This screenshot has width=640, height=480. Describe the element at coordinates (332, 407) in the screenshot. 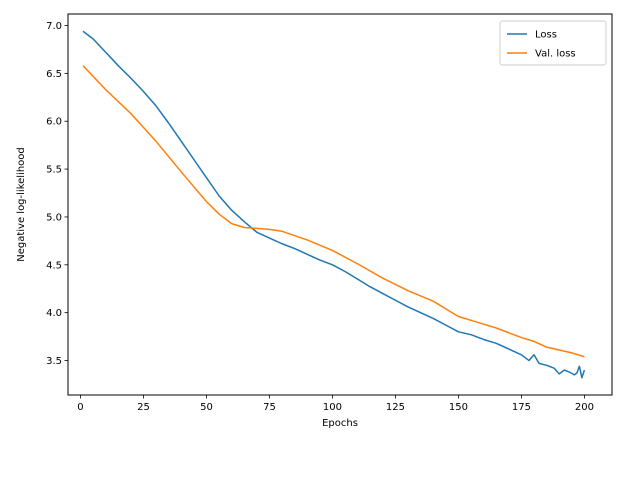

I see `x-tick-label: 100` at that location.